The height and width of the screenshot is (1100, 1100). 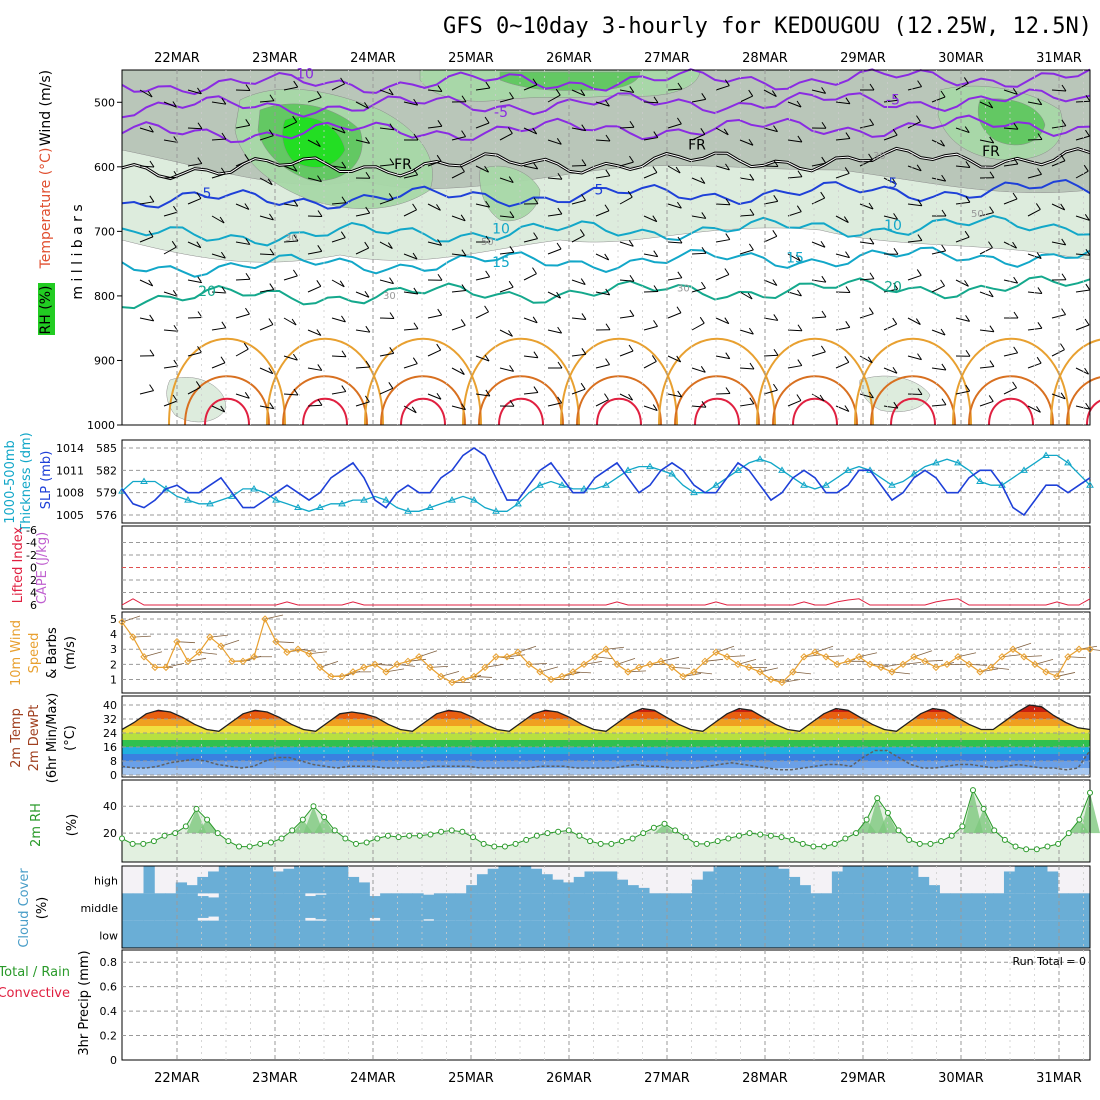 What do you see at coordinates (606, 821) in the screenshot?
I see `panel-frame` at bounding box center [606, 821].